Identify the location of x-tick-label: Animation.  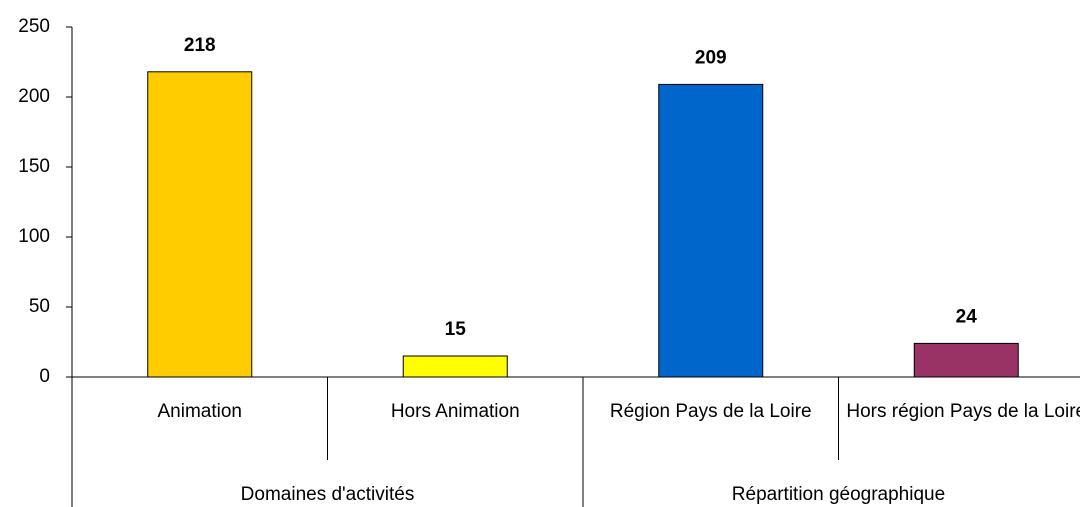
(200, 411).